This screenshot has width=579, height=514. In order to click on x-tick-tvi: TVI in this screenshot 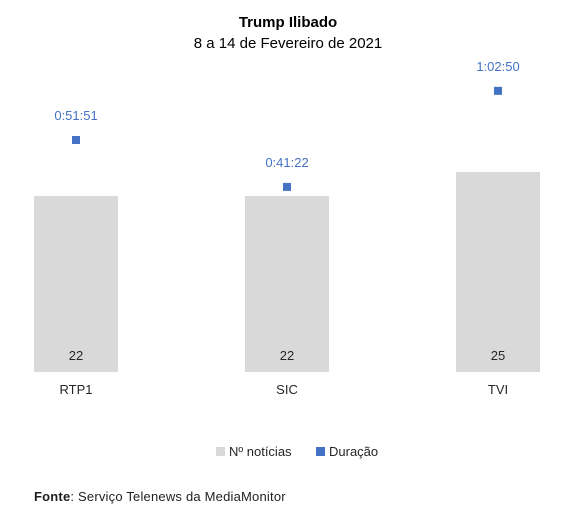, I will do `click(498, 389)`.